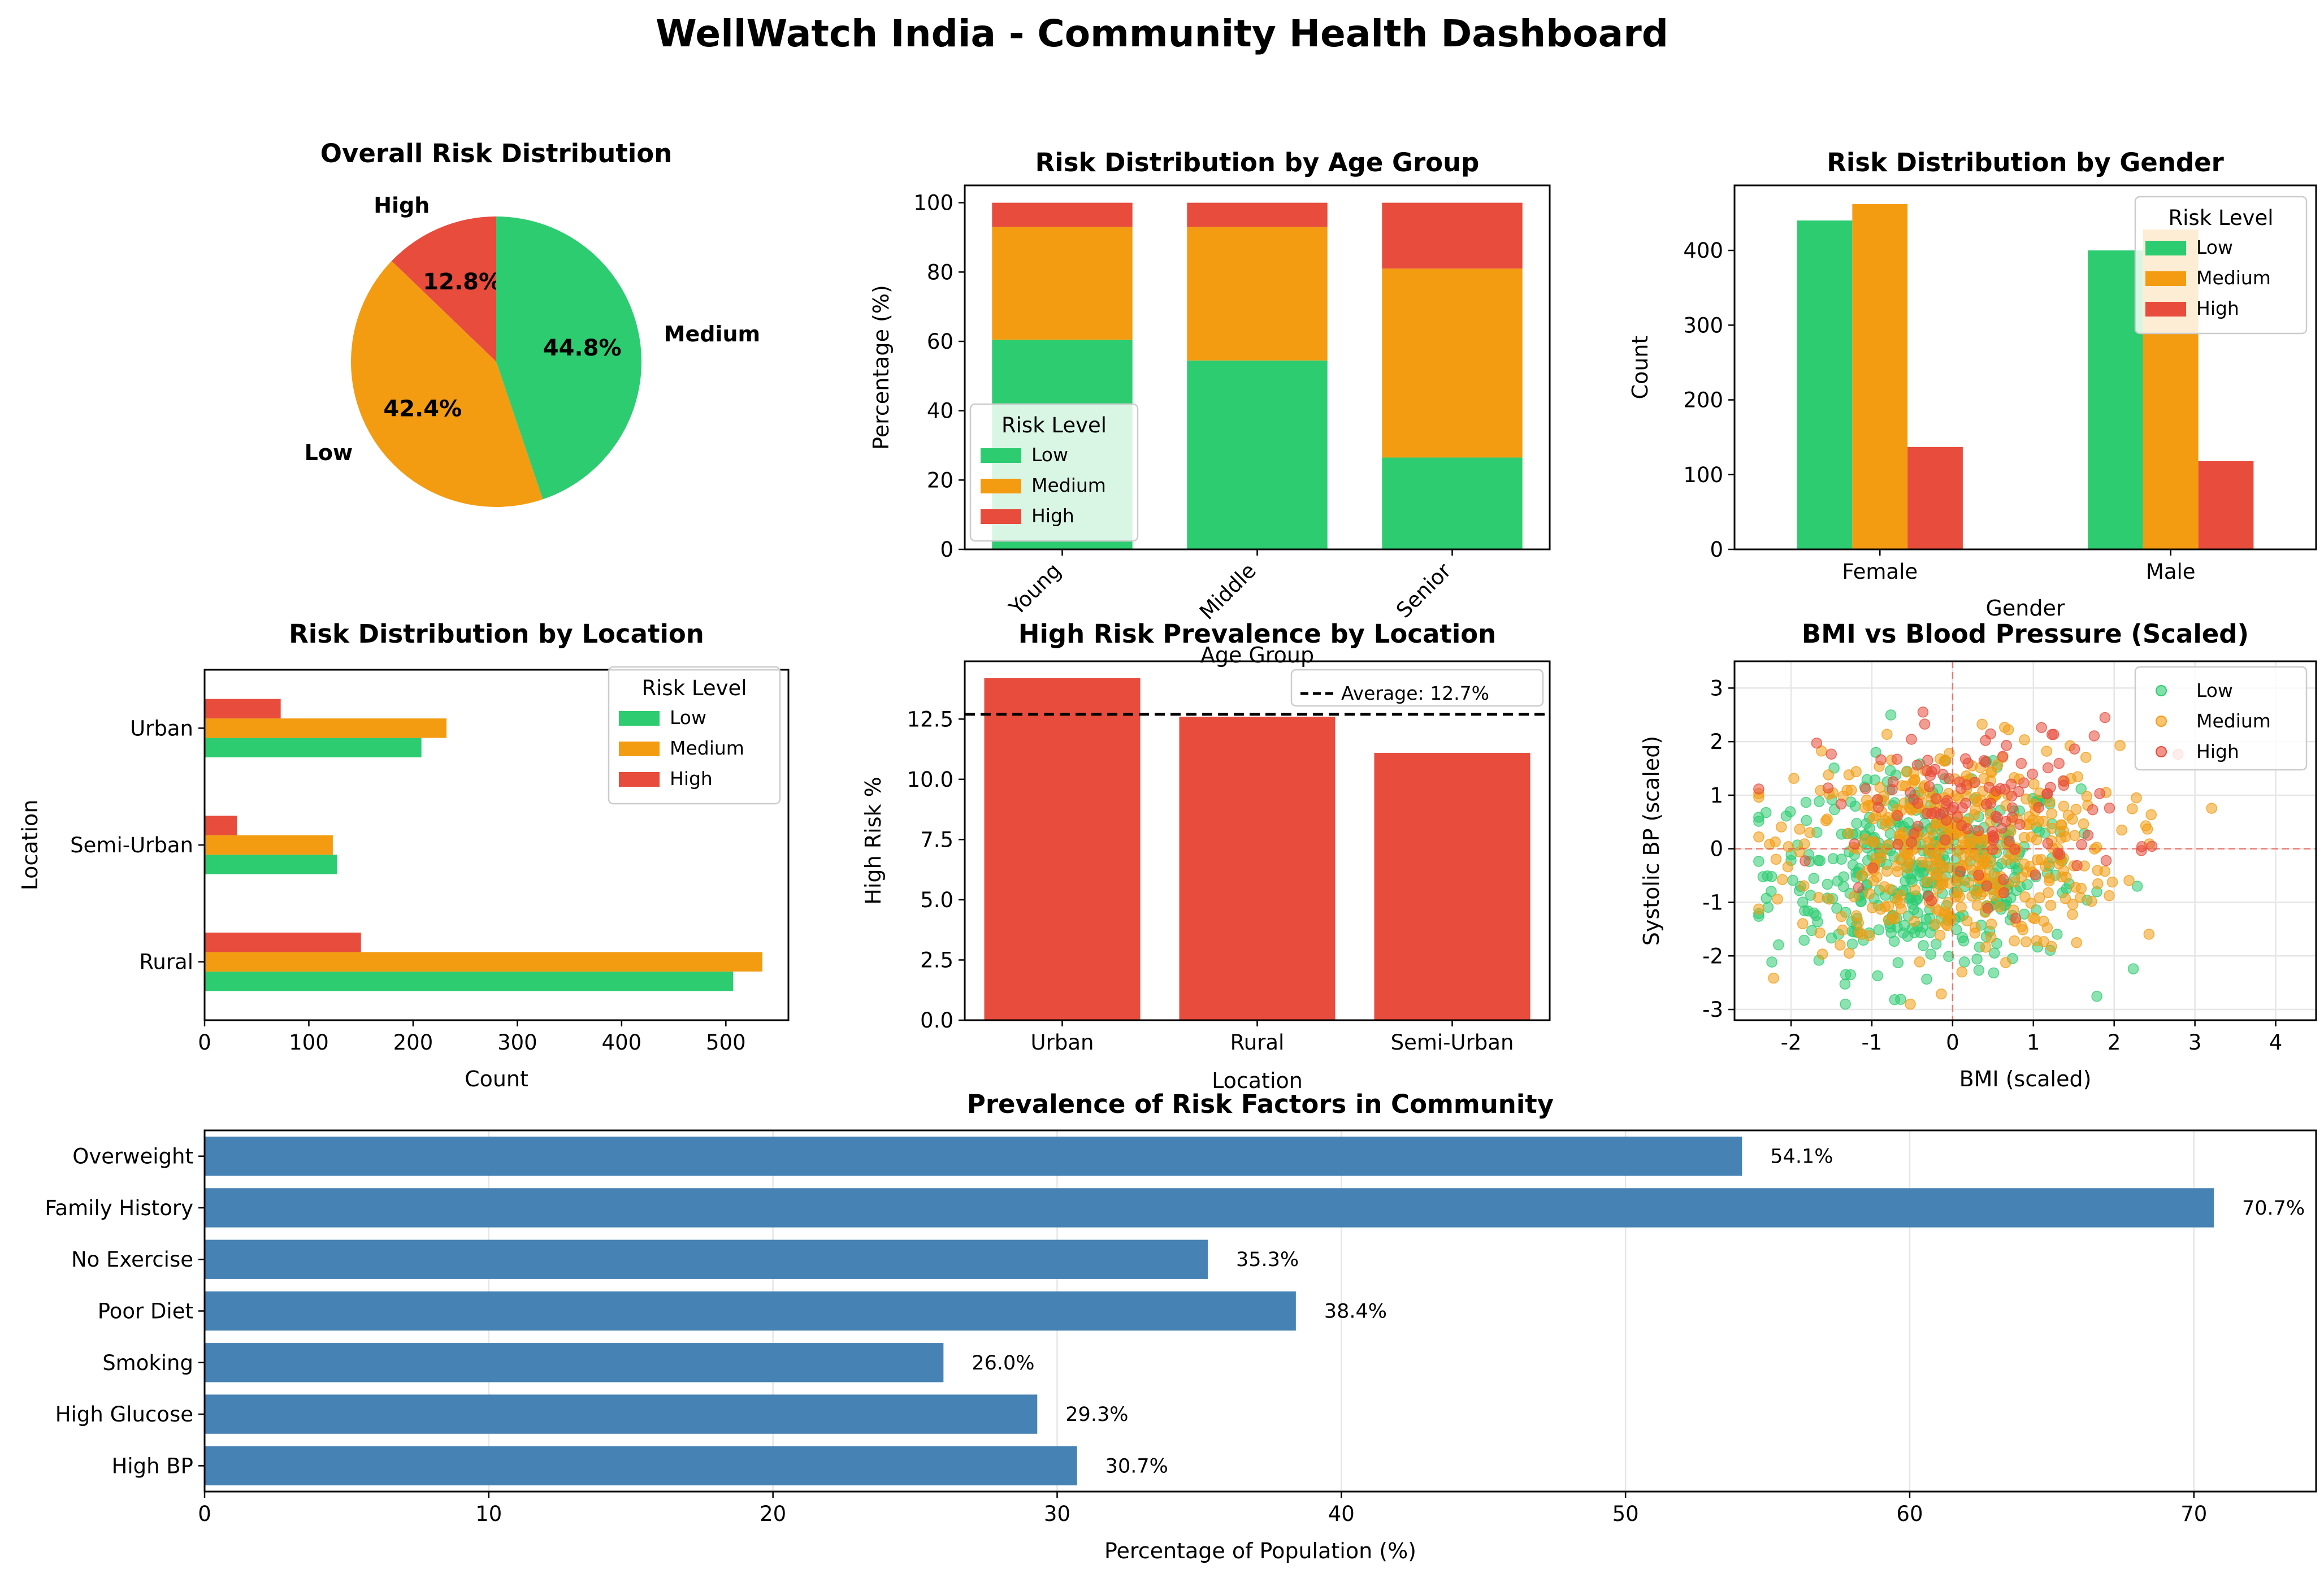 Image resolution: width=2324 pixels, height=1582 pixels. Describe the element at coordinates (2195, 1042) in the screenshot. I see `x-tick-label: 3` at that location.